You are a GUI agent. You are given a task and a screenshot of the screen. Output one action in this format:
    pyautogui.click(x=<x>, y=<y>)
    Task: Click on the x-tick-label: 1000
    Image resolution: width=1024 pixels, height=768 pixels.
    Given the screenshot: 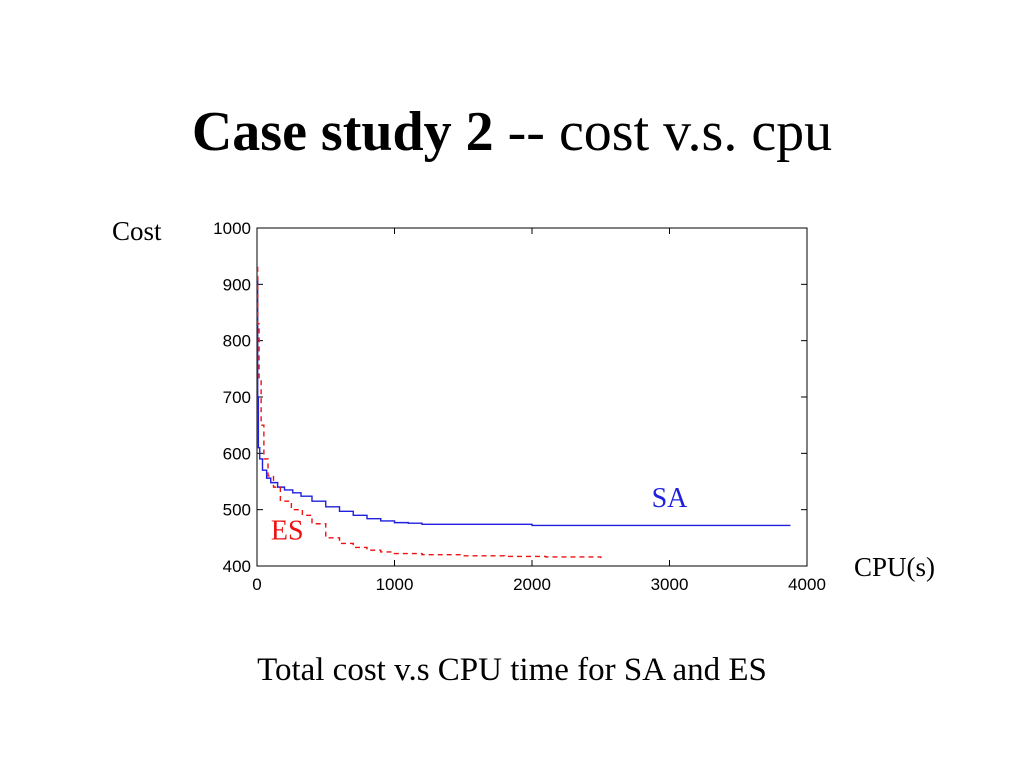 What is the action you would take?
    pyautogui.click(x=395, y=584)
    